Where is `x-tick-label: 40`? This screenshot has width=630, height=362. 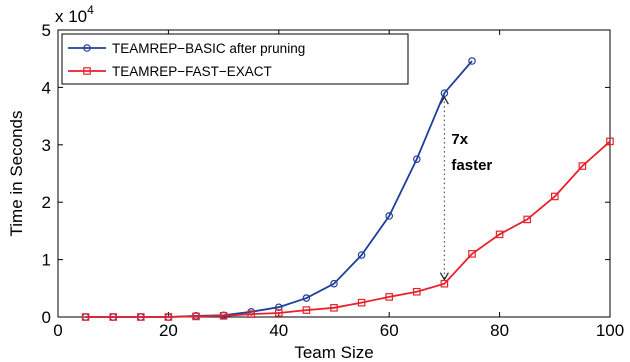 x-tick-label: 40 is located at coordinates (278, 330).